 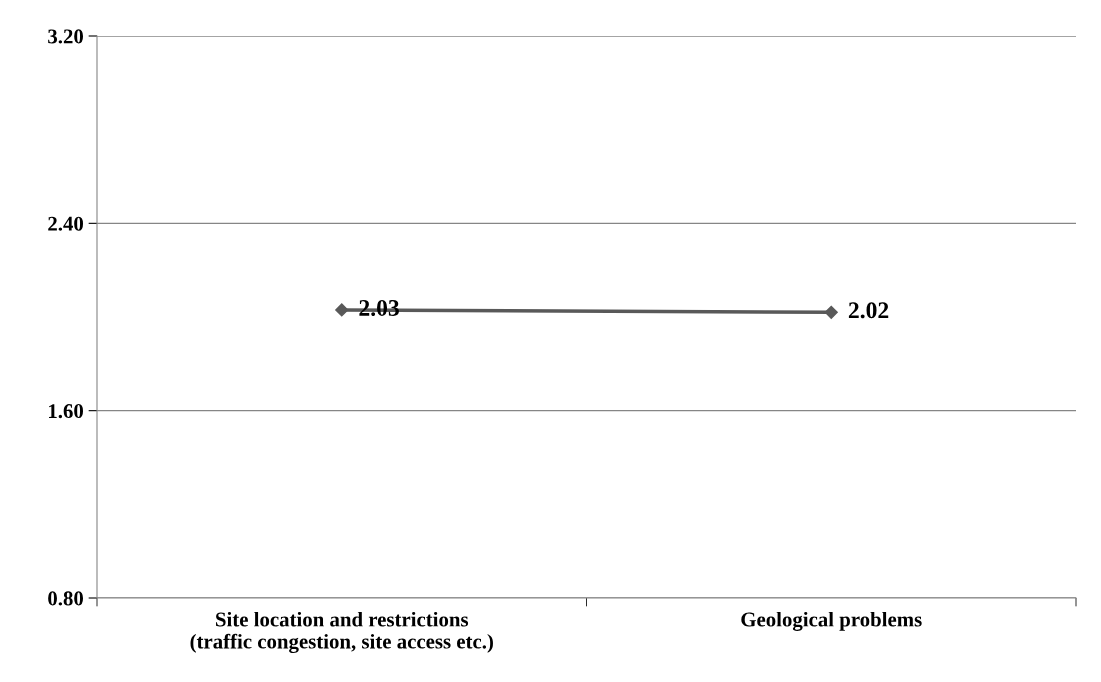 What do you see at coordinates (66, 223) in the screenshot?
I see `y-tick-label: 2.40` at bounding box center [66, 223].